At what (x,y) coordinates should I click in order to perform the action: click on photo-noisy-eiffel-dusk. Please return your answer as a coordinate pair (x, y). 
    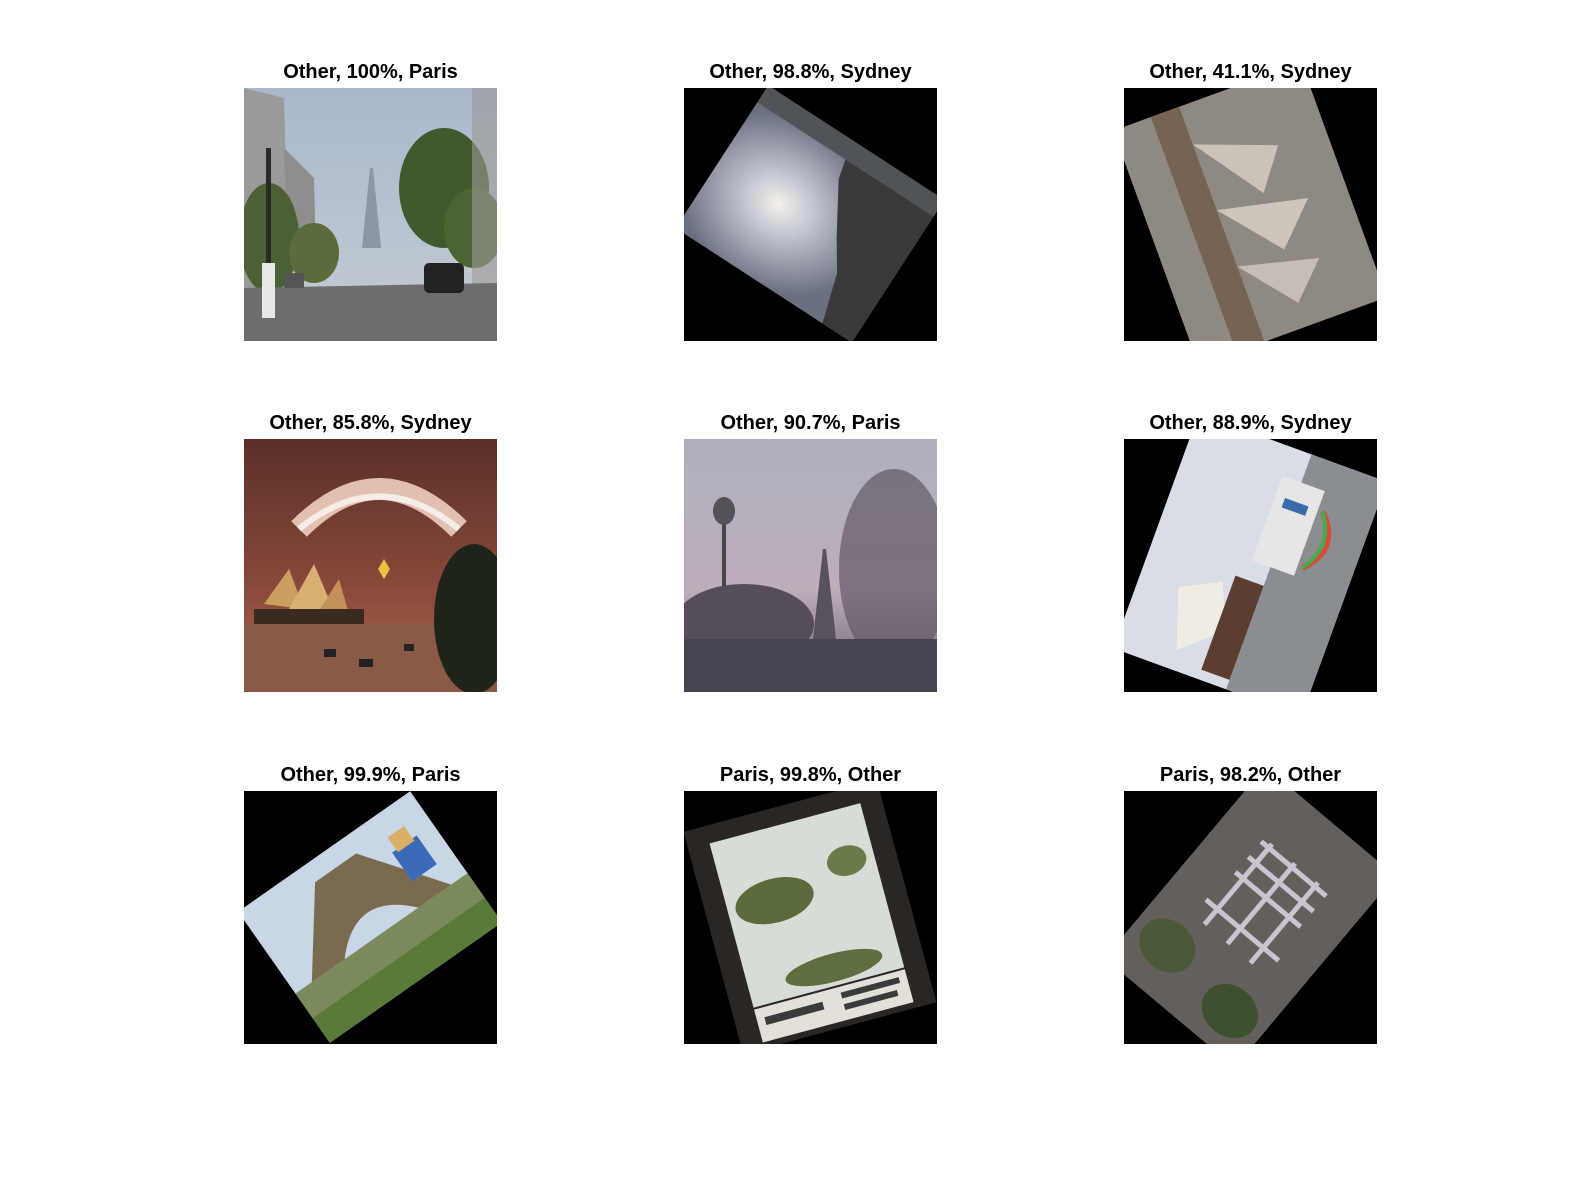
    Looking at the image, I should click on (810, 565).